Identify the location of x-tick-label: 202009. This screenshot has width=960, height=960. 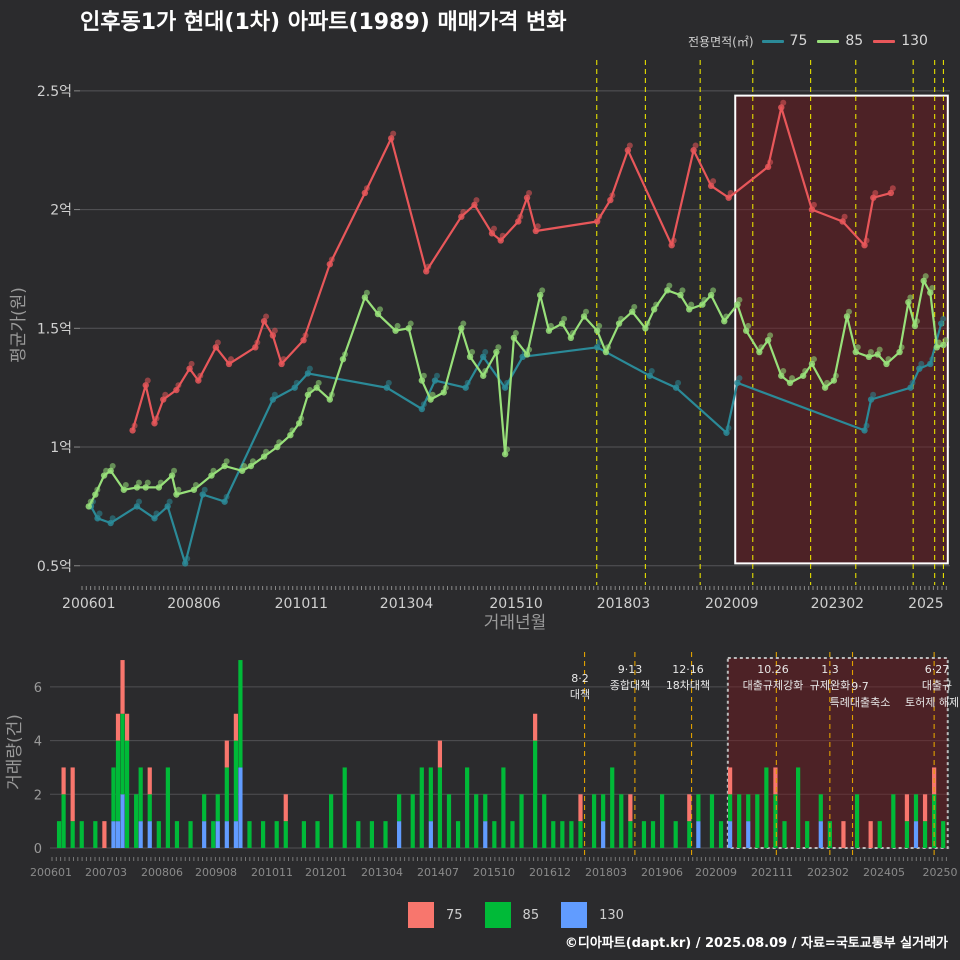
(731, 604).